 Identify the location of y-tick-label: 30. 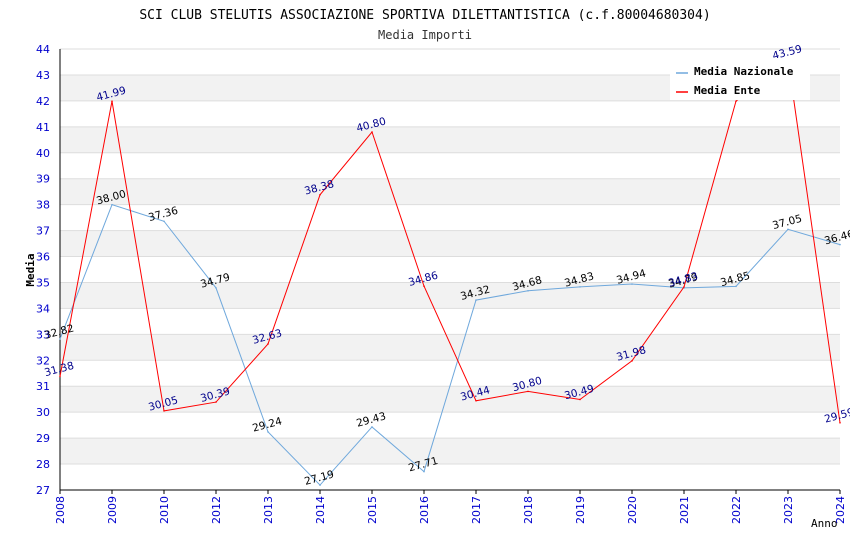
(43, 412).